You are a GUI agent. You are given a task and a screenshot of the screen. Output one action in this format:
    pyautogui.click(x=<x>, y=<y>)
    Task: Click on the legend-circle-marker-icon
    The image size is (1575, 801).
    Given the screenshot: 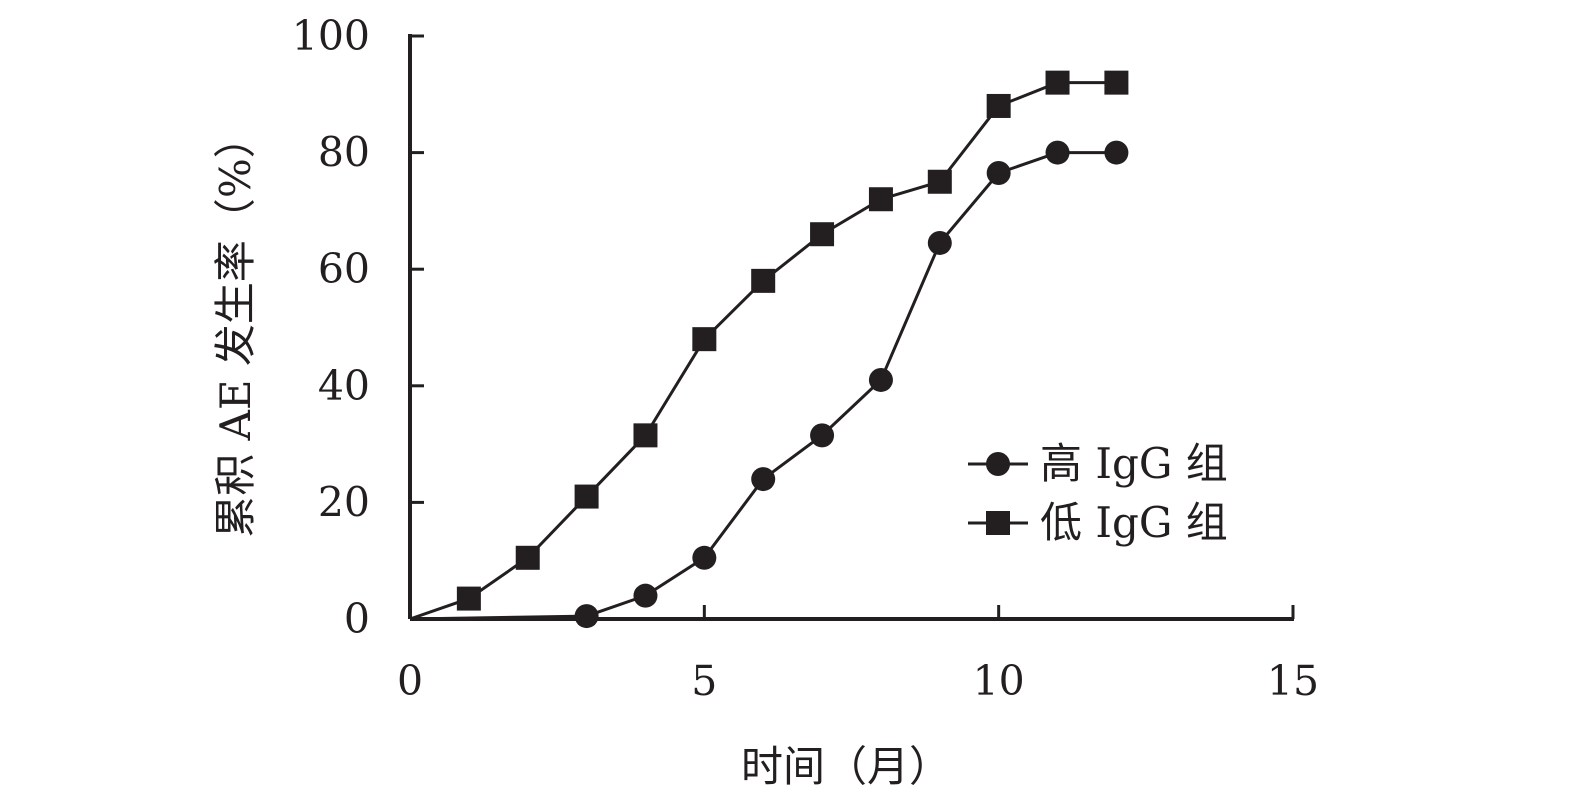 What is the action you would take?
    pyautogui.click(x=998, y=464)
    